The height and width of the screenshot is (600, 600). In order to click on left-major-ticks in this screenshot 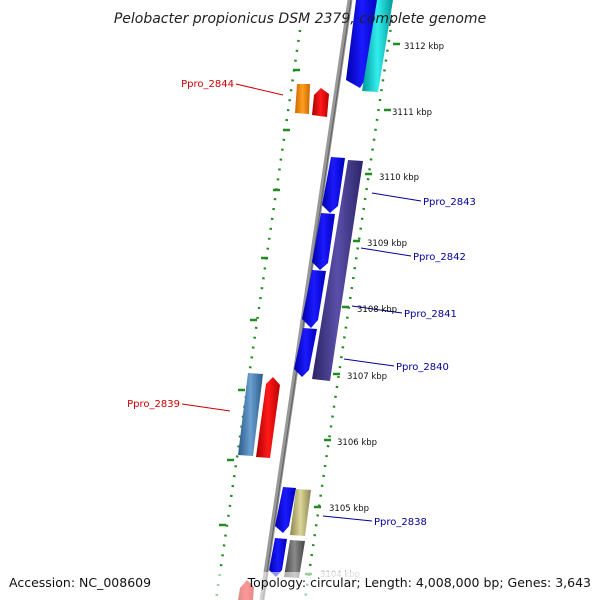, I will do `click(259, 297)`.